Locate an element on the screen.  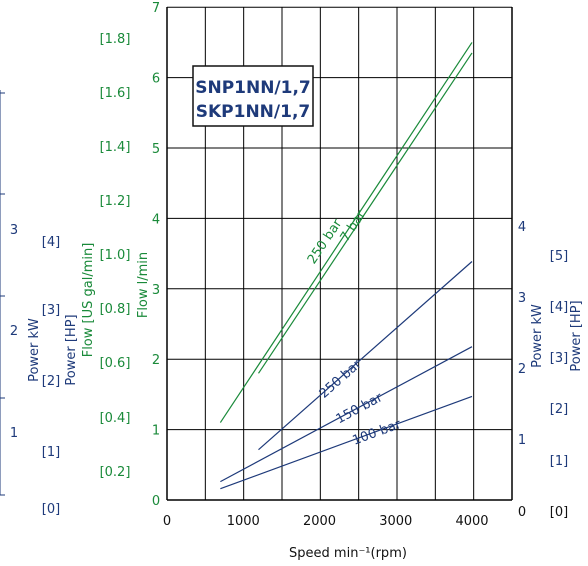
power-hp-tick-label-right: [4] is located at coordinates (559, 307).